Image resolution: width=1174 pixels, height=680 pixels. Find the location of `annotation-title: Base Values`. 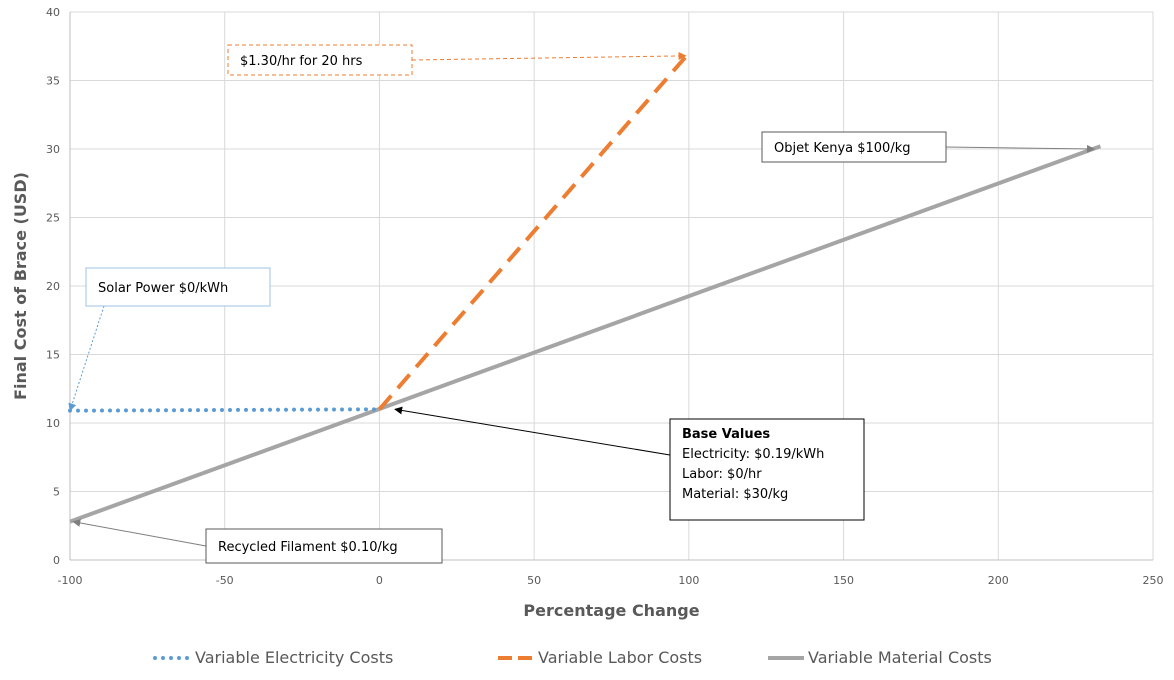

annotation-title: Base Values is located at coordinates (726, 434).